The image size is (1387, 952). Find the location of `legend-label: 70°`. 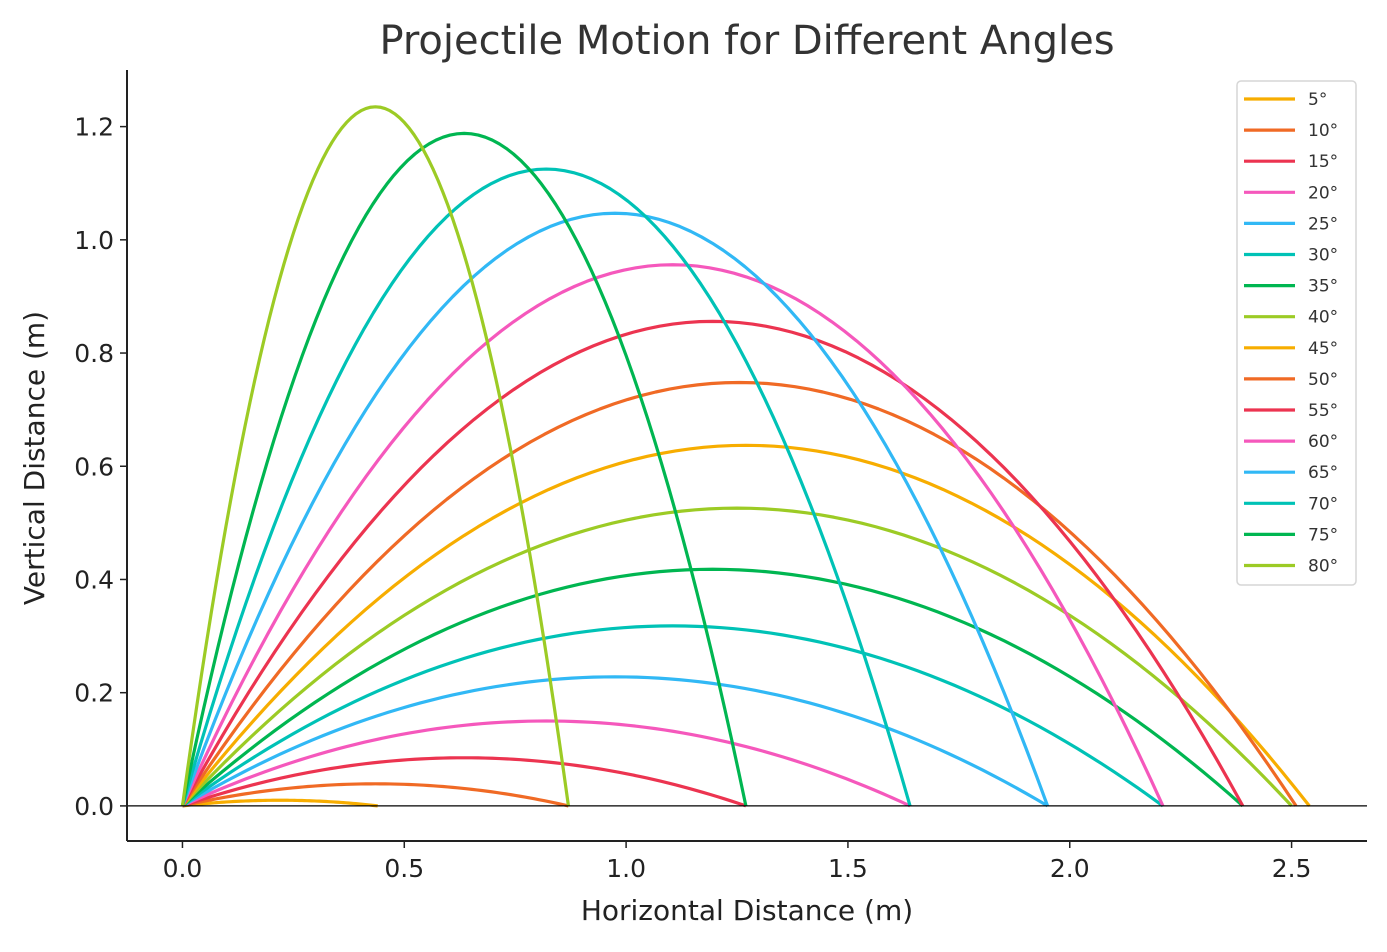

legend-label: 70° is located at coordinates (1323, 504).